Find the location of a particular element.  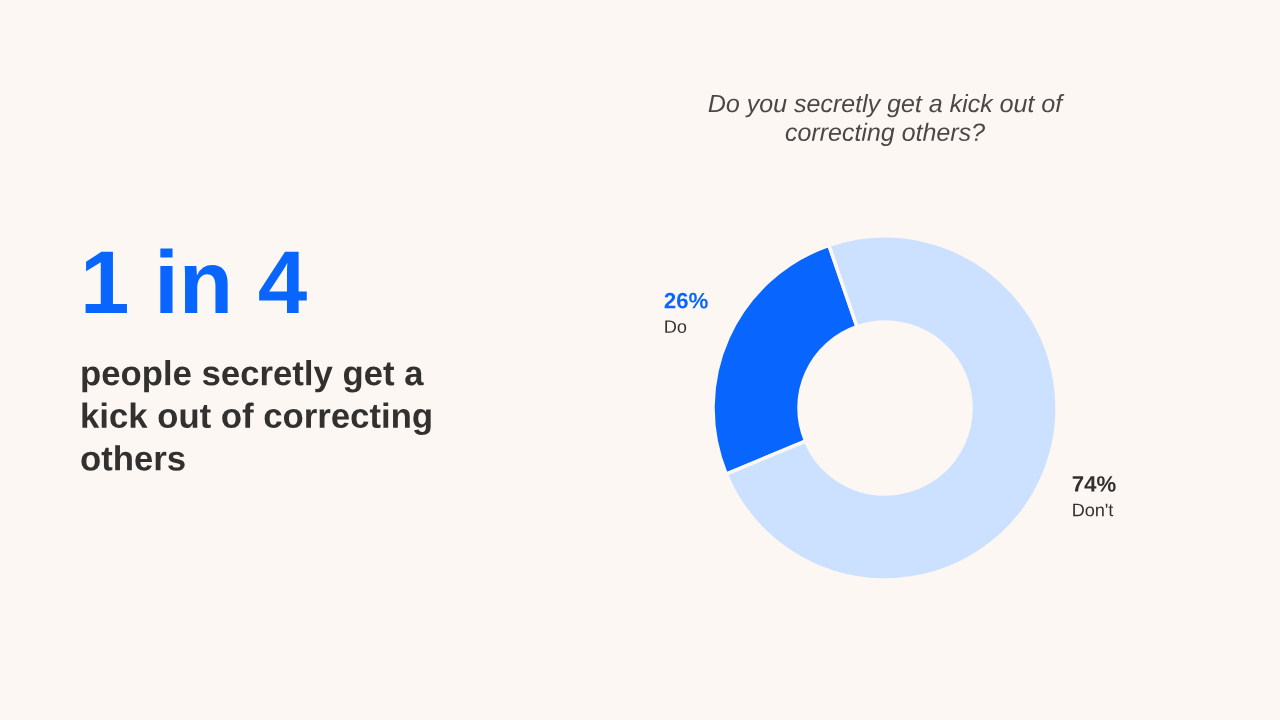

text: 1 in 4 is located at coordinates (196, 280).